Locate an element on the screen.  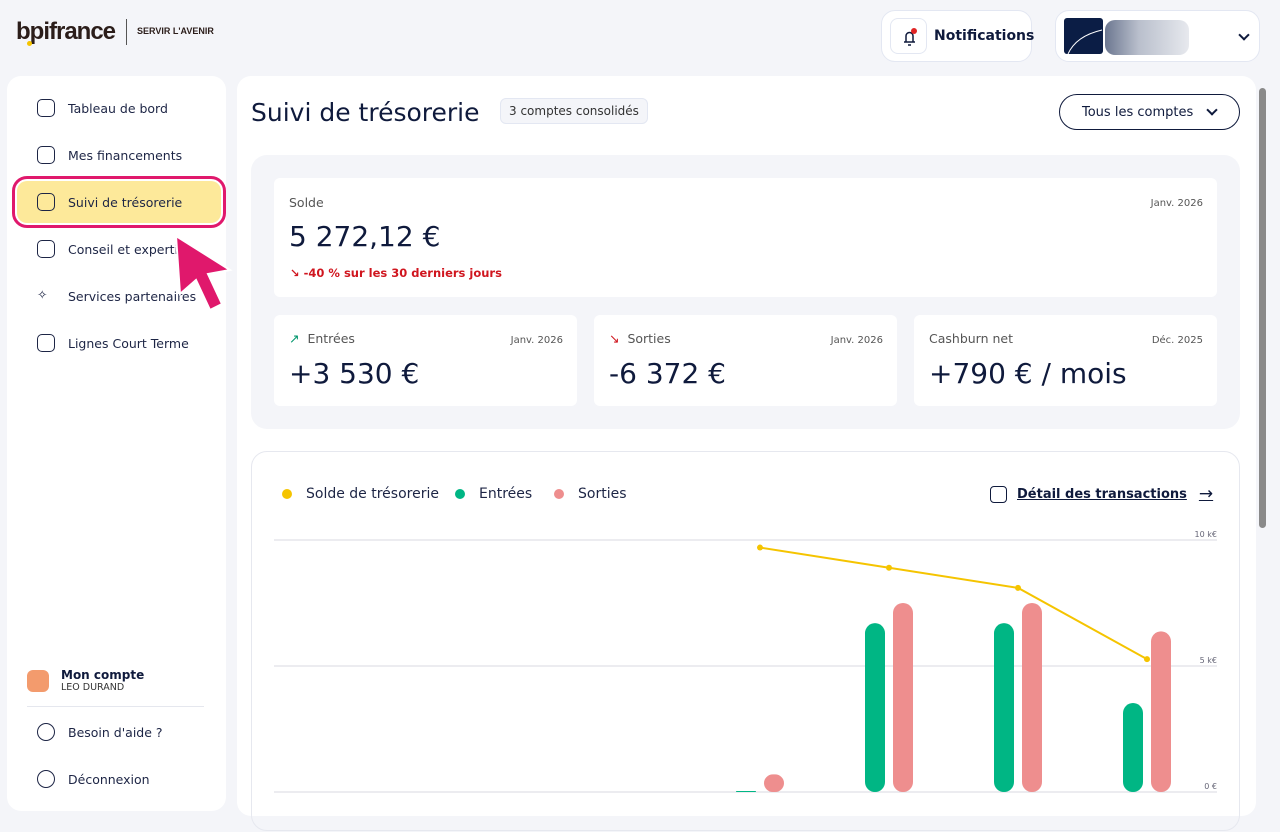
tagline: SERVIR L'AVENIR is located at coordinates (175, 31).